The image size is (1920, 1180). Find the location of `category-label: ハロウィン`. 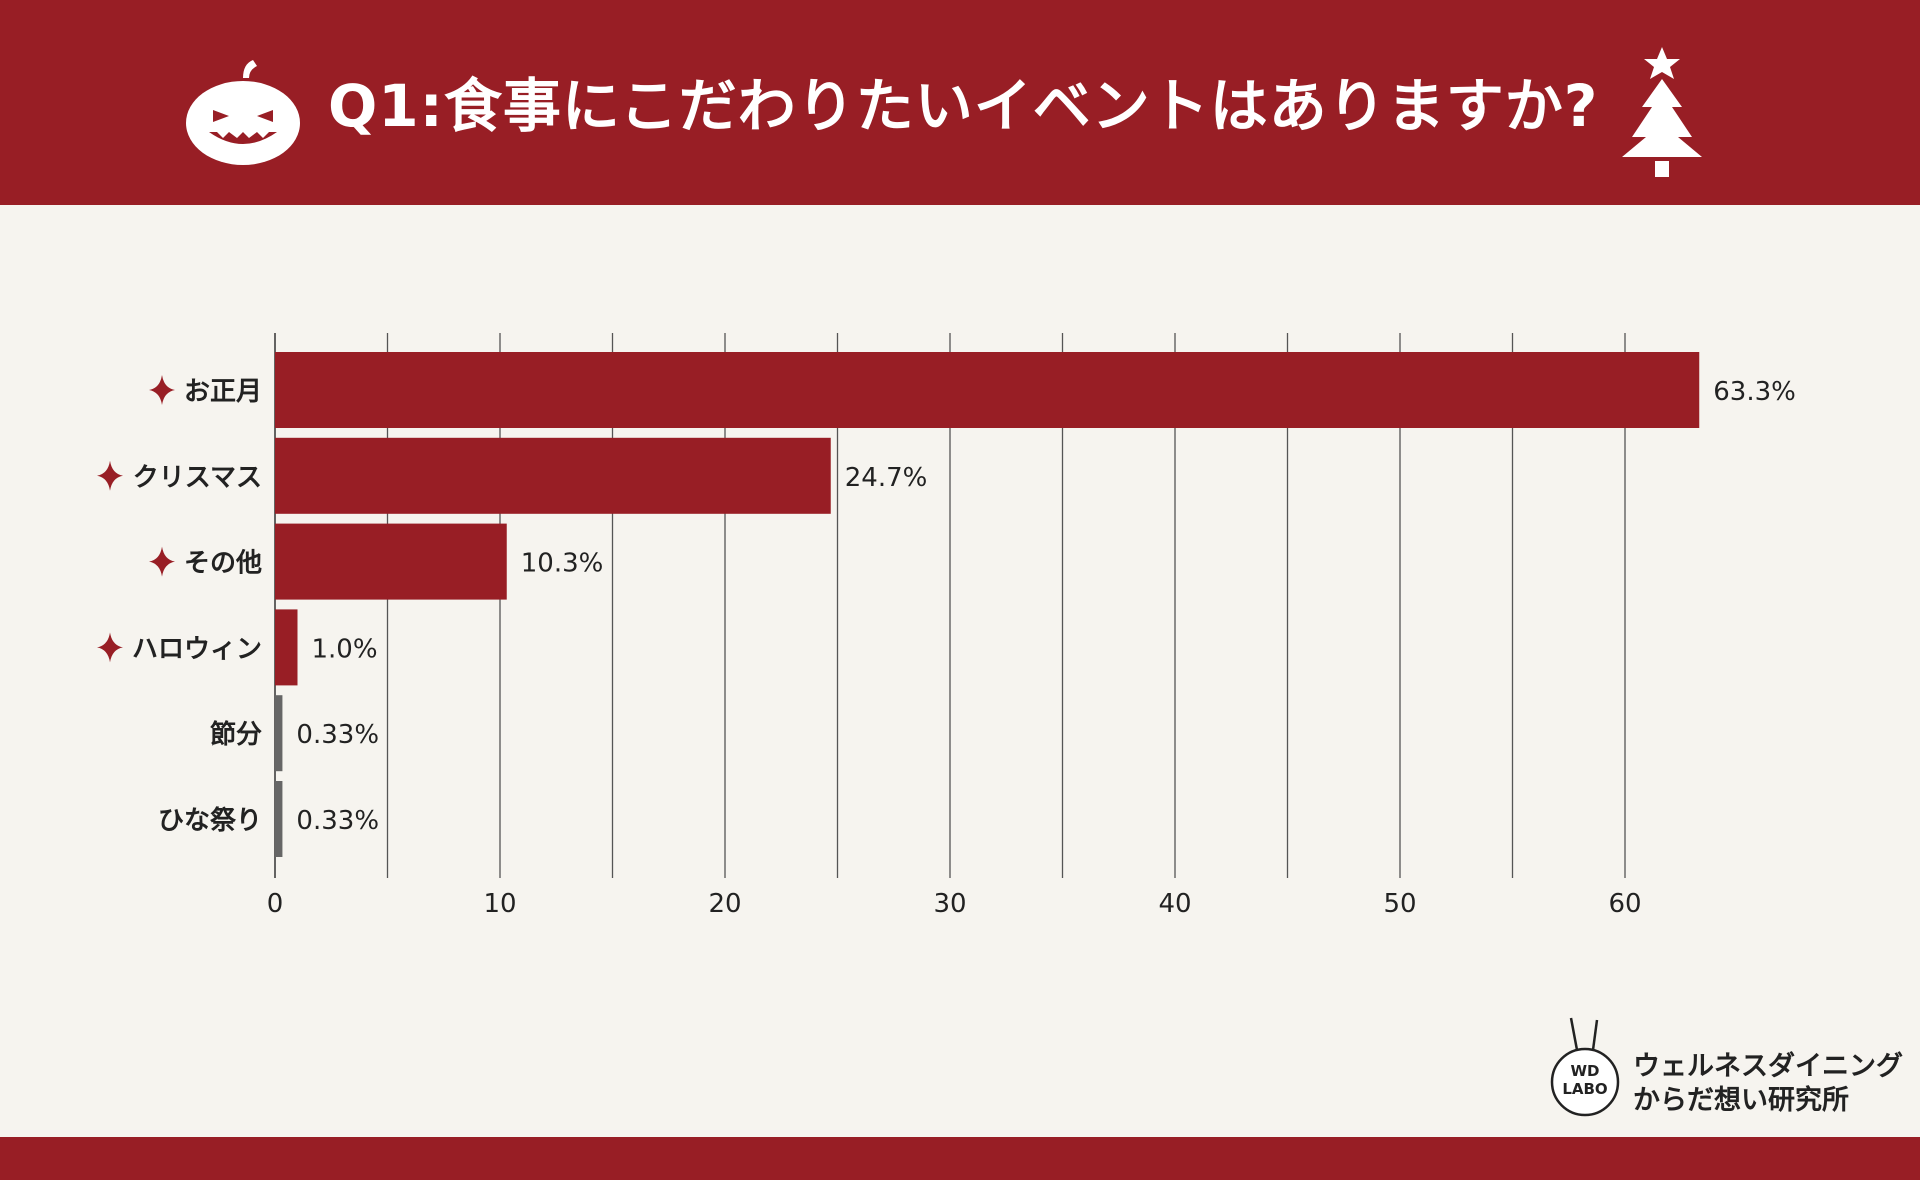

category-label: ハロウィン is located at coordinates (197, 649).